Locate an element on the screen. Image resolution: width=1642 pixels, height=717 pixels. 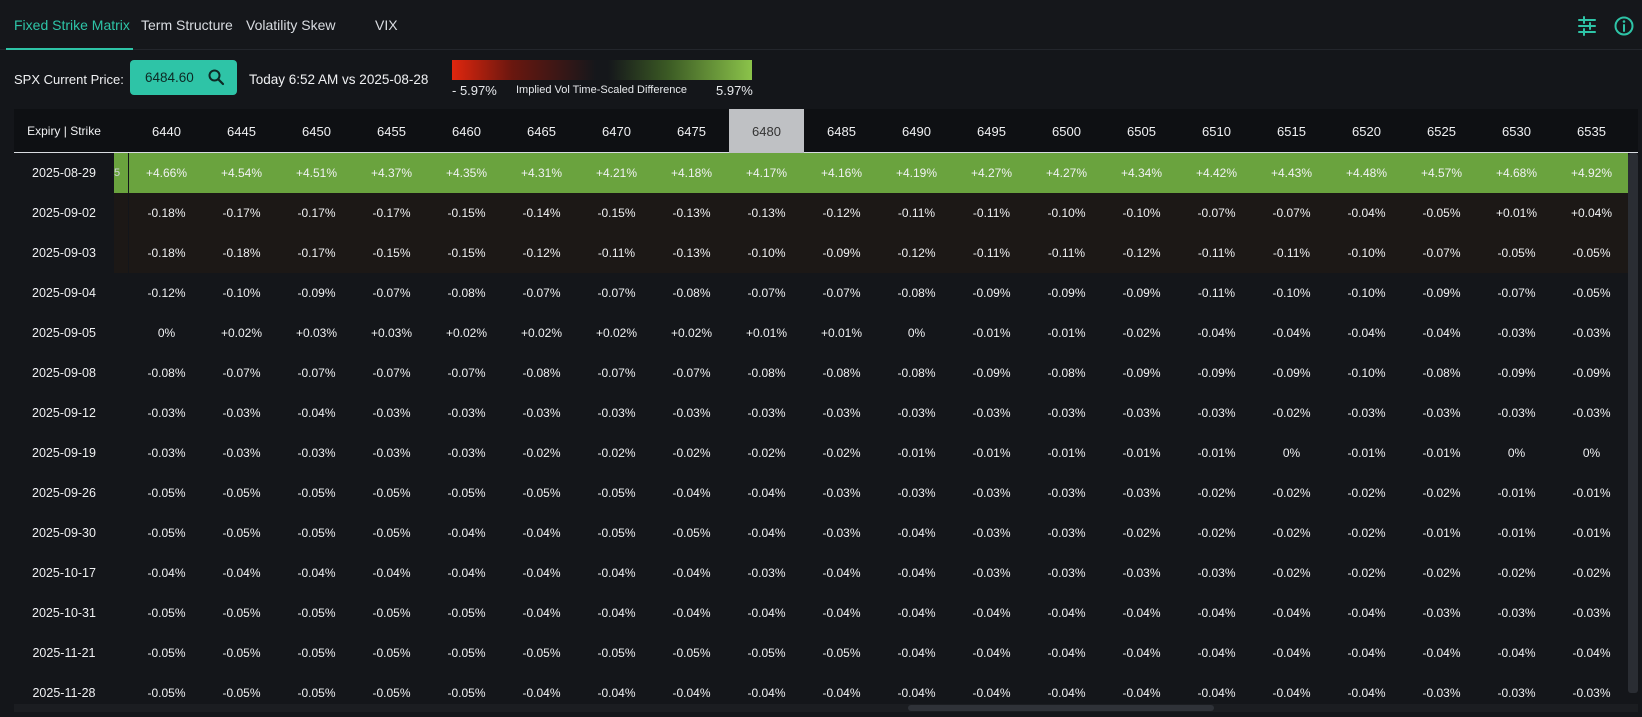
strike-header: 6510 is located at coordinates (1216, 131).